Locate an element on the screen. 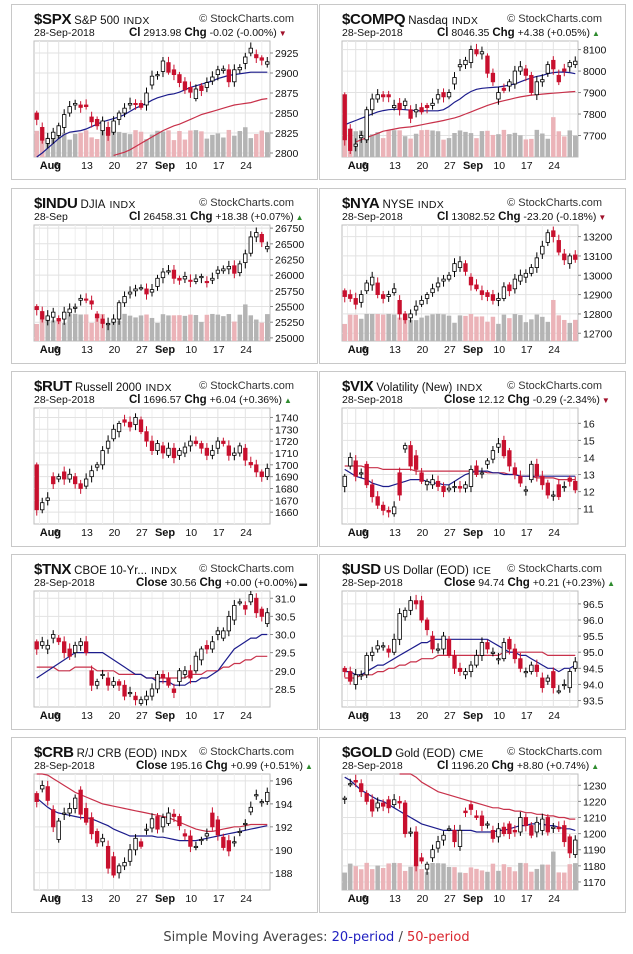 The height and width of the screenshot is (954, 633). symbol: $COMPQ is located at coordinates (374, 19).